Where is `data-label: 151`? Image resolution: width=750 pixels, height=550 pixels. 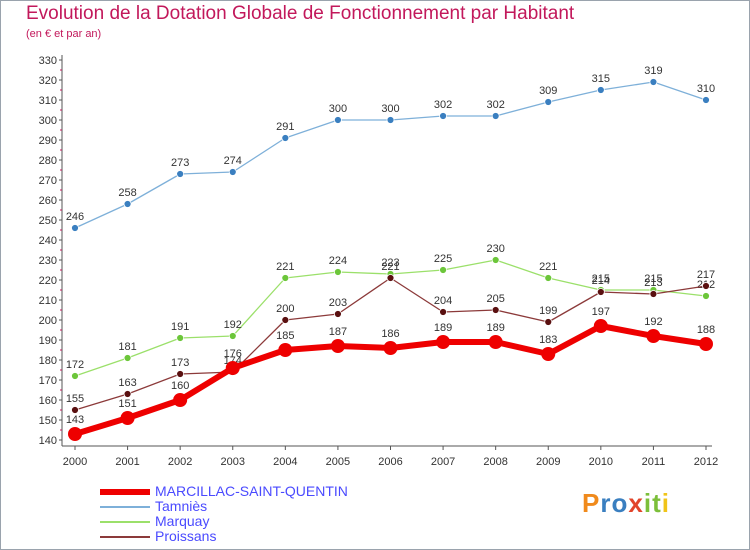 data-label: 151 is located at coordinates (127, 404).